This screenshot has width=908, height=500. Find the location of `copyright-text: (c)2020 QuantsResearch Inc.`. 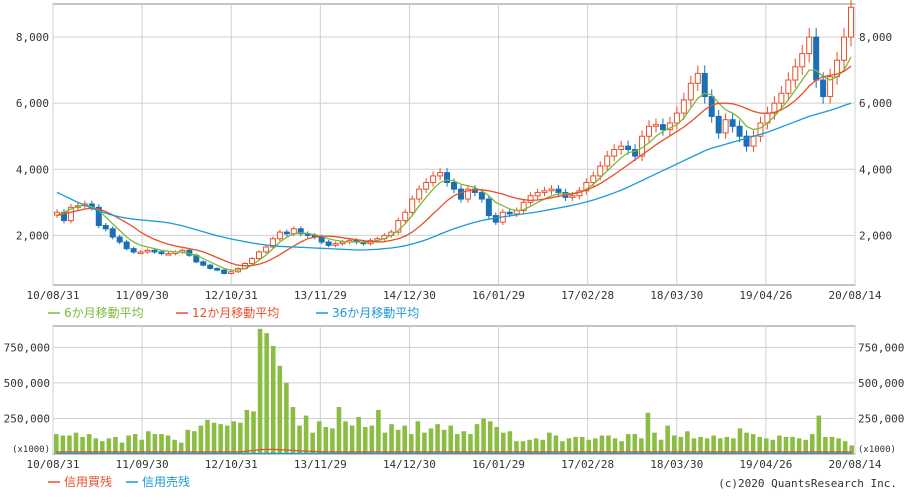

copyright-text: (c)2020 QuantsResearch Inc. is located at coordinates (807, 483).